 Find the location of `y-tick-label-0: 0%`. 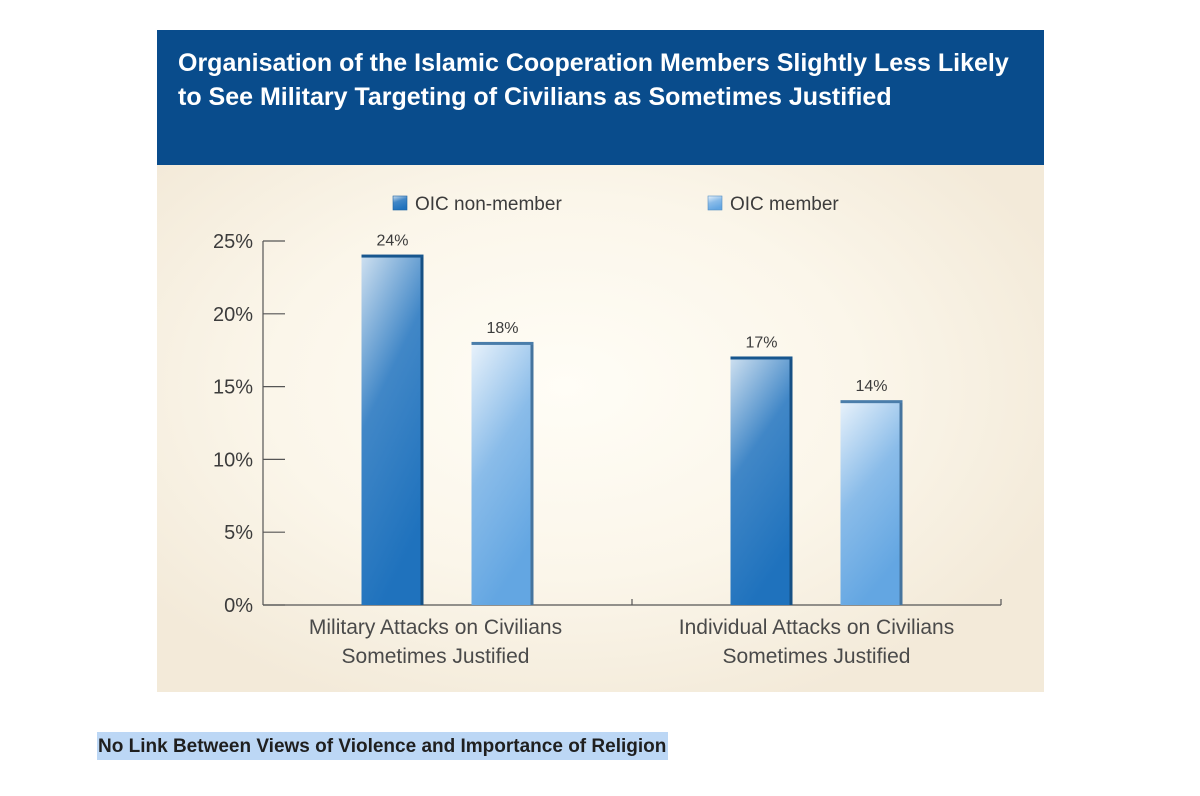

y-tick-label-0: 0% is located at coordinates (238, 606).